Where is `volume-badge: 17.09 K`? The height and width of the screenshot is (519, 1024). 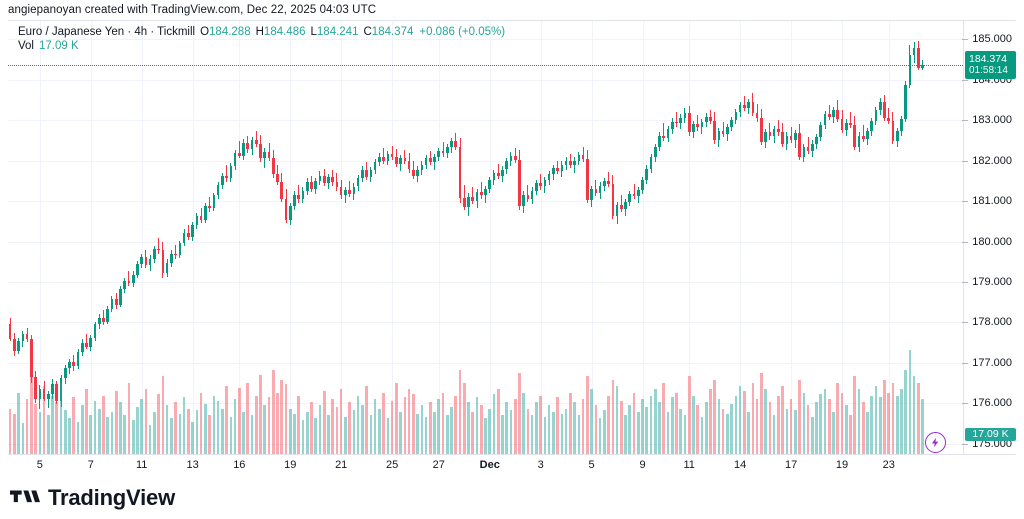
volume-badge: 17.09 K is located at coordinates (990, 434).